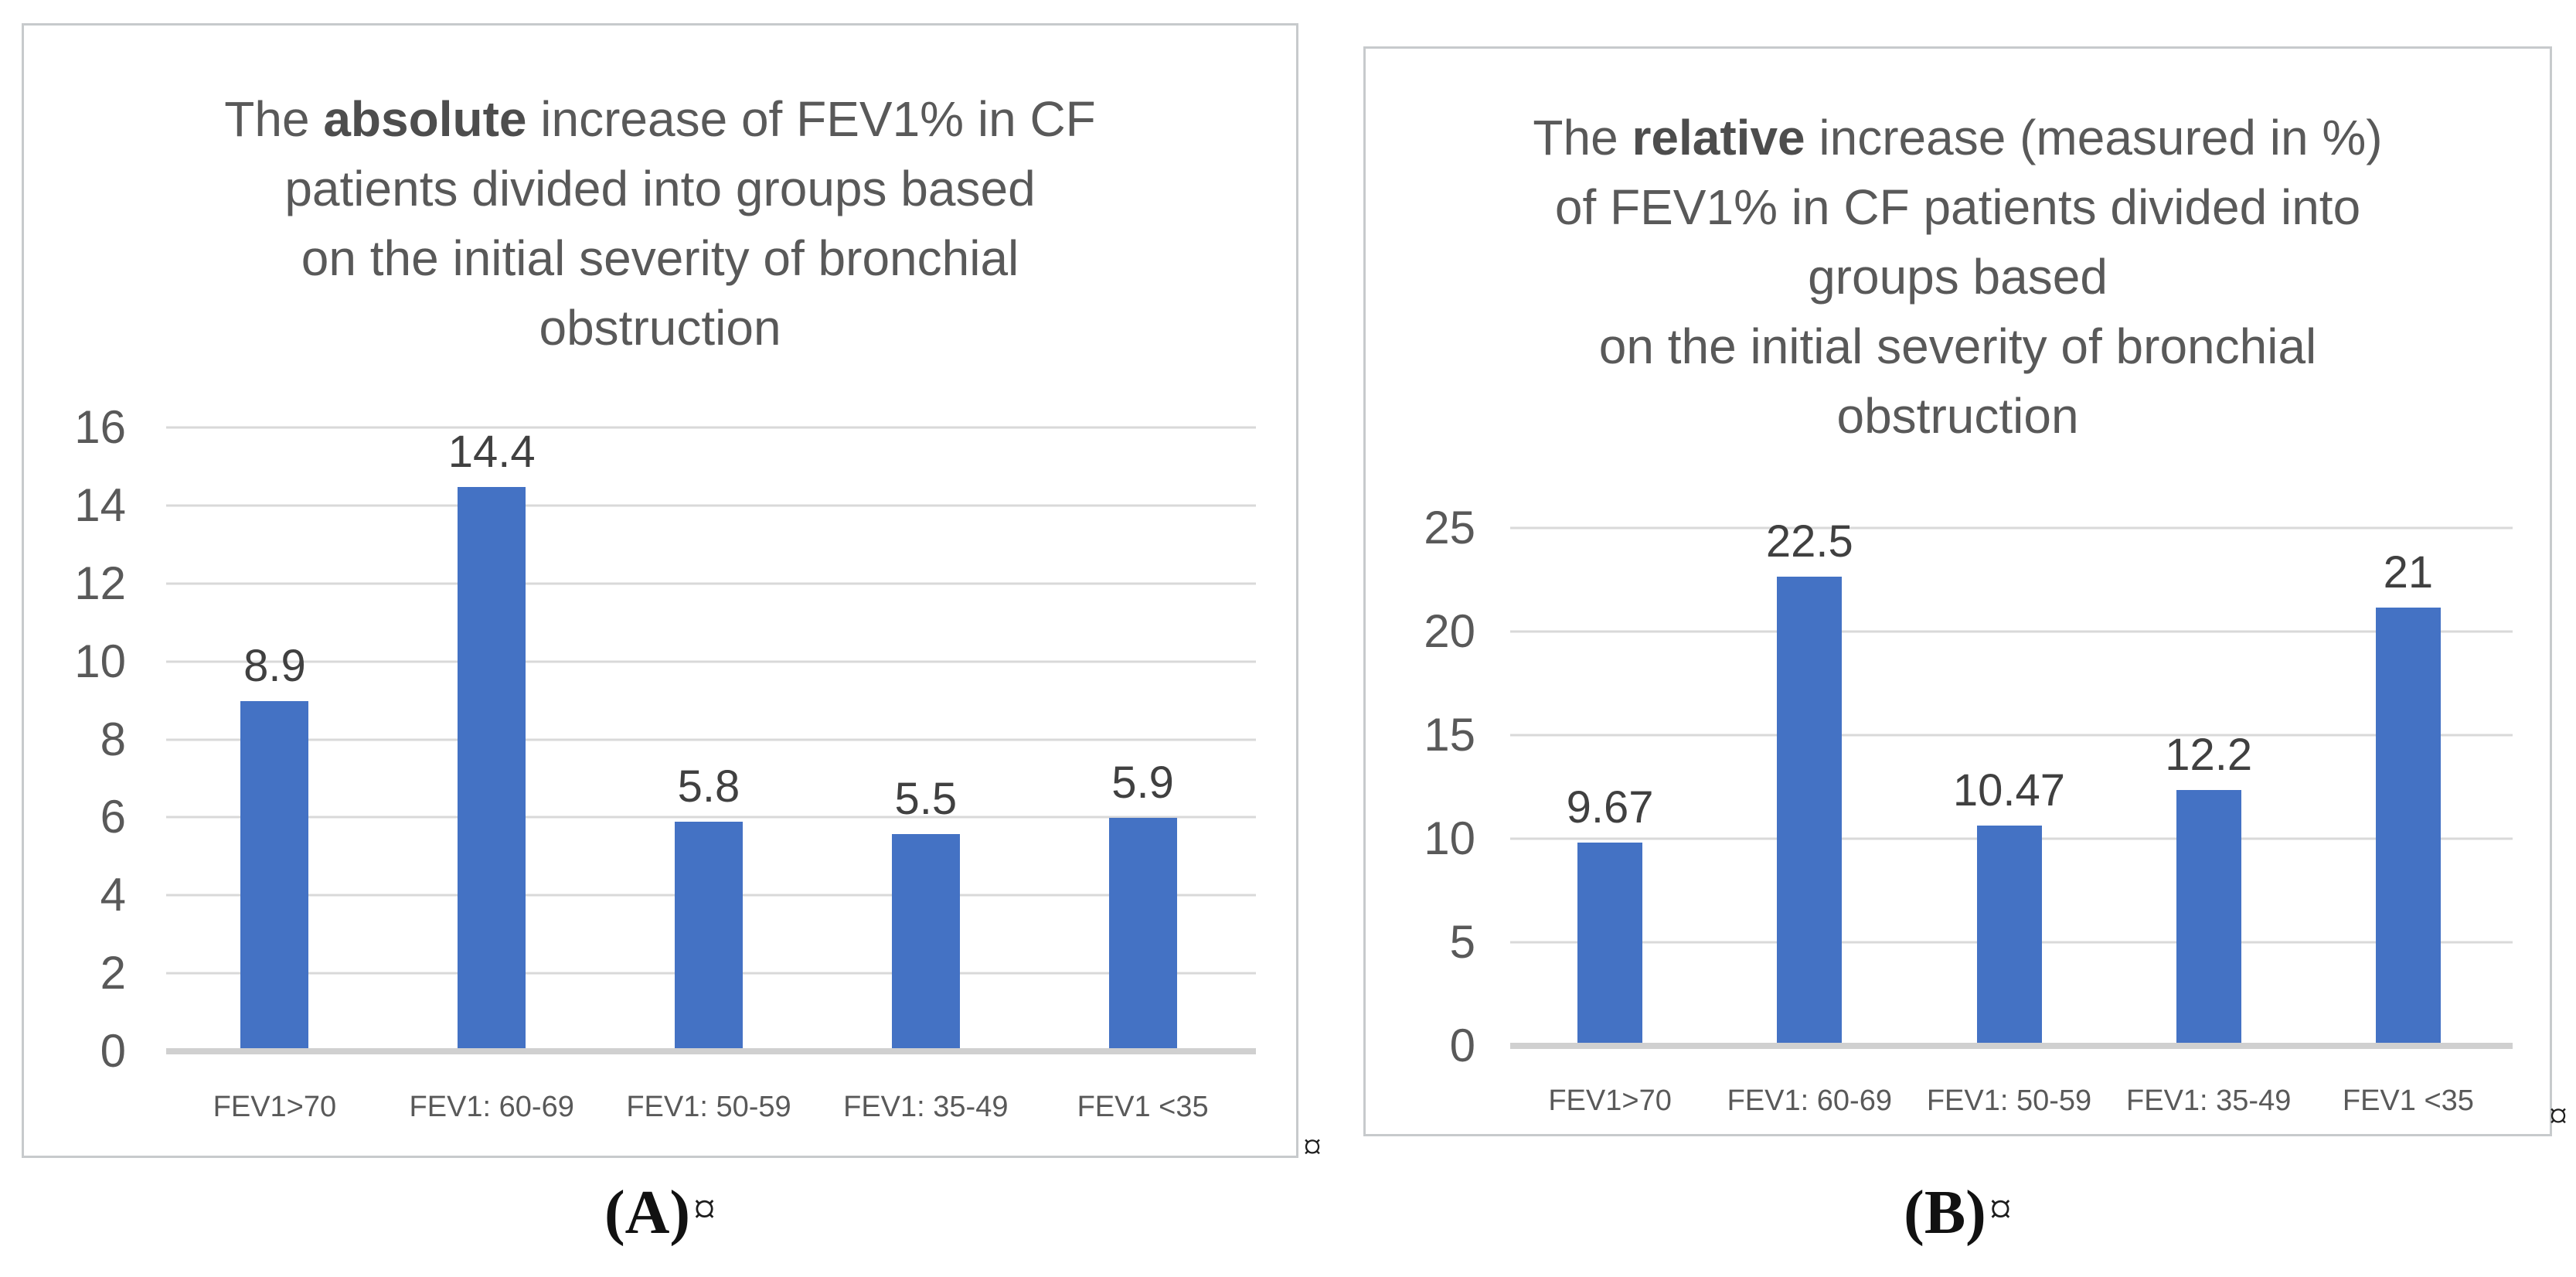  I want to click on bar-value-label-fev1-70: 9.67, so click(1610, 807).